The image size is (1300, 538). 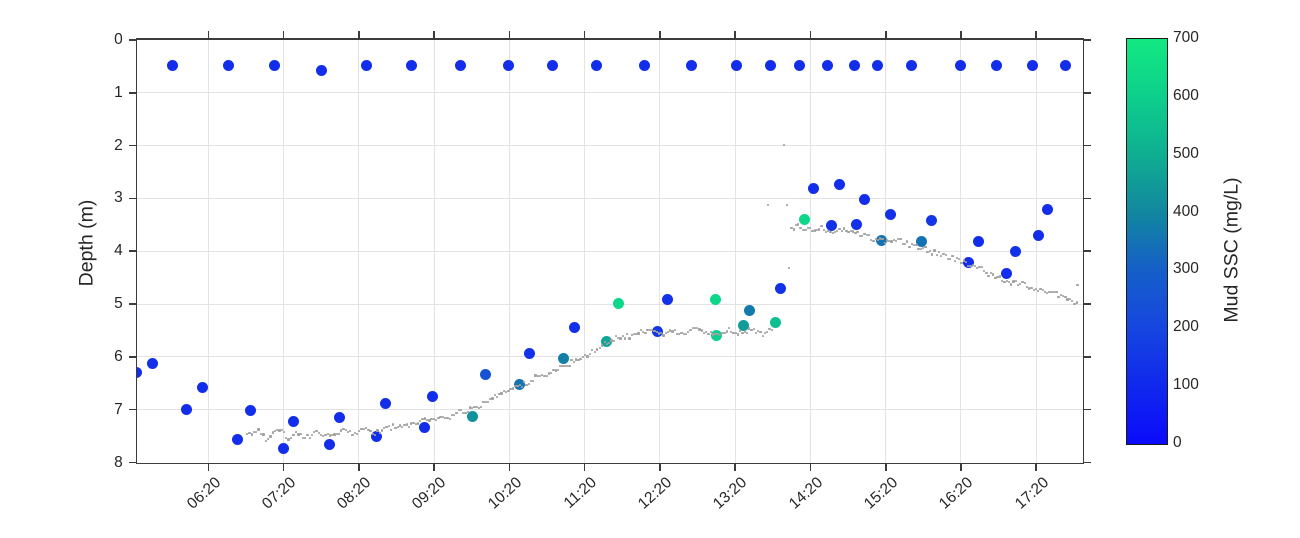 What do you see at coordinates (789, 268) in the screenshot?
I see `bed-track-speck` at bounding box center [789, 268].